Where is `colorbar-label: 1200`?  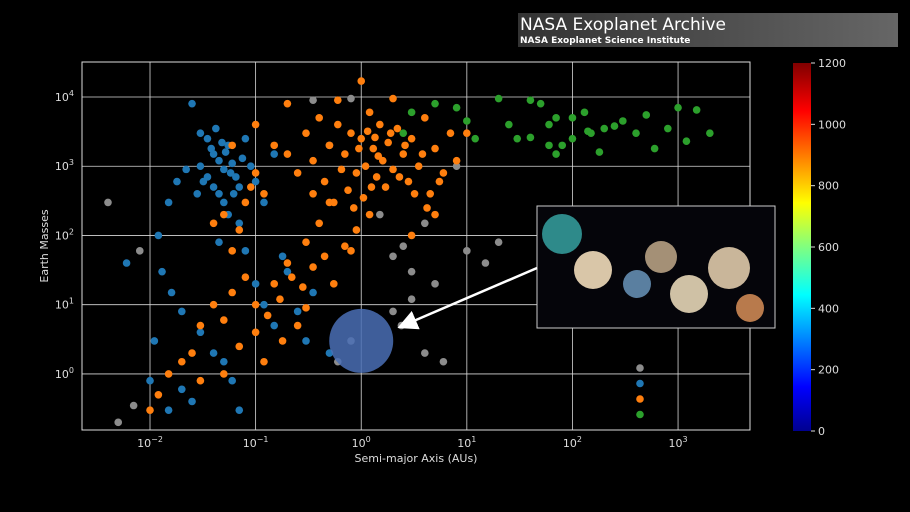 colorbar-label: 1200 is located at coordinates (832, 63).